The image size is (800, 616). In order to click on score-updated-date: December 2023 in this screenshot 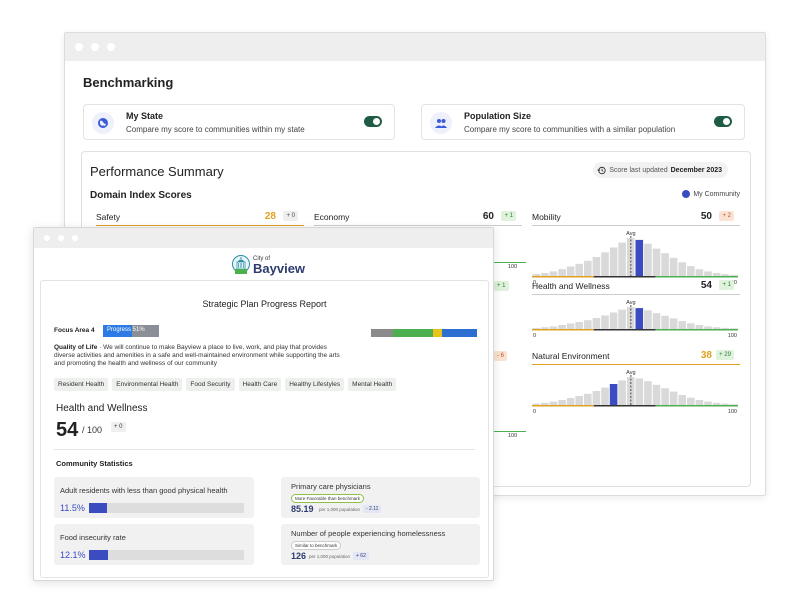, I will do `click(696, 170)`.